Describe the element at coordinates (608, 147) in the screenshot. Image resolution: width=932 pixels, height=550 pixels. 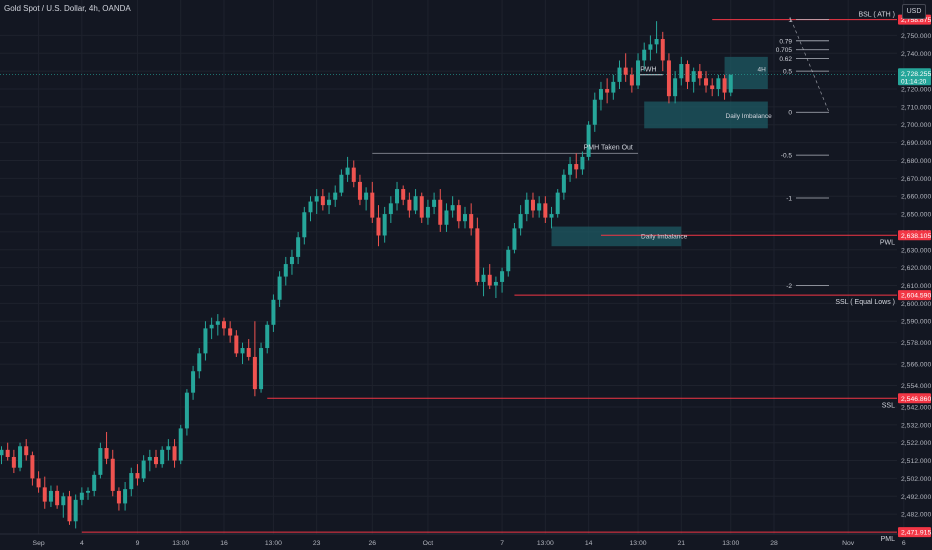
I see `pmh-taken-out-label: PMH Taken Out` at that location.